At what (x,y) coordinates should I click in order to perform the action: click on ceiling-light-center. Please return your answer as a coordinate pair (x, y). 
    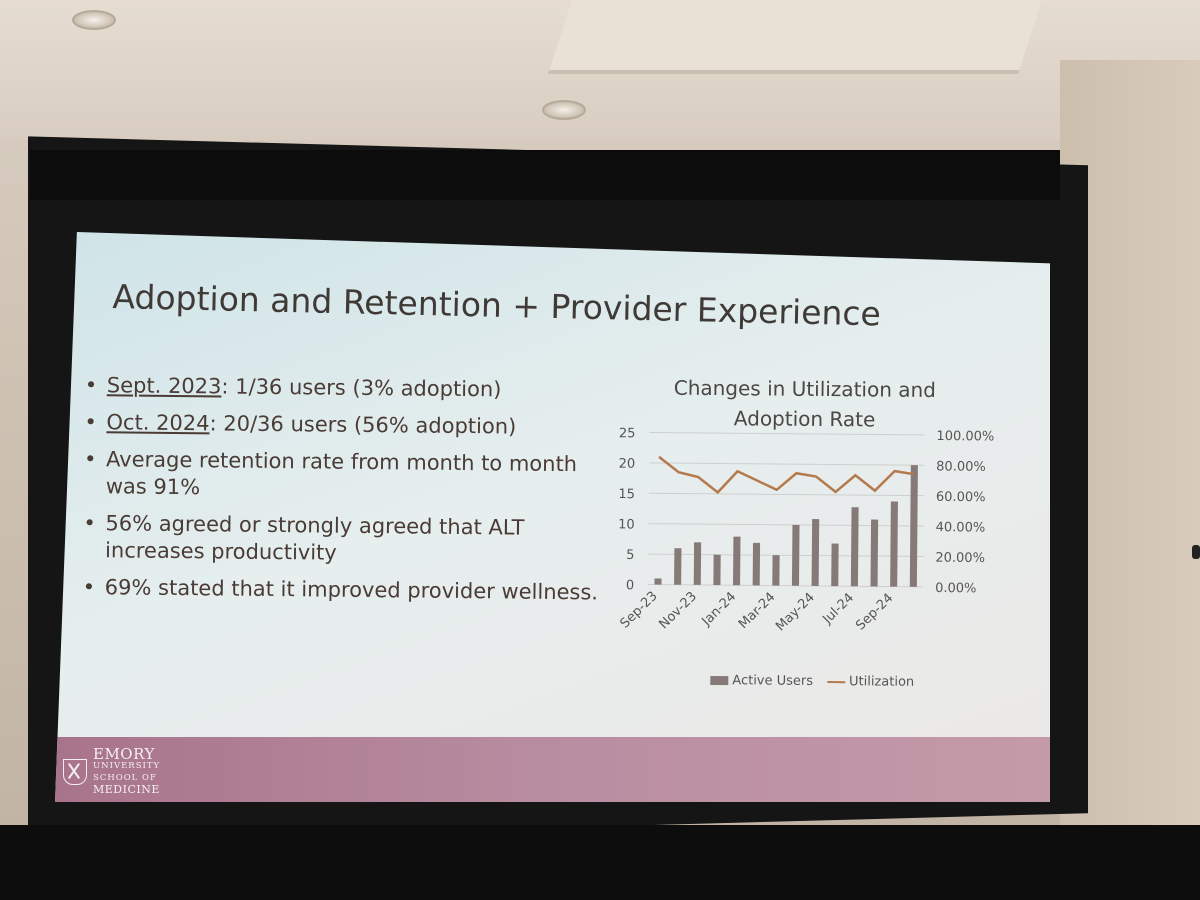
    Looking at the image, I should click on (564, 110).